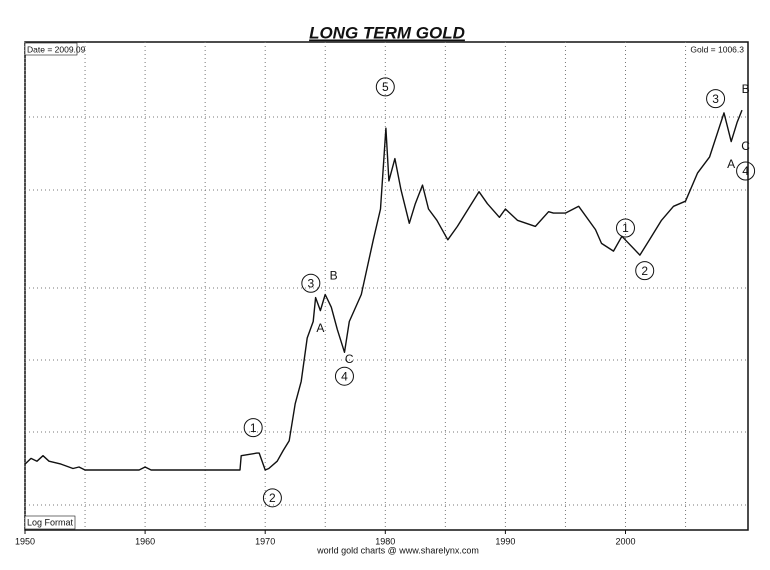 This screenshot has width=770, height=570. I want to click on x-tick-label: 1980, so click(385, 541).